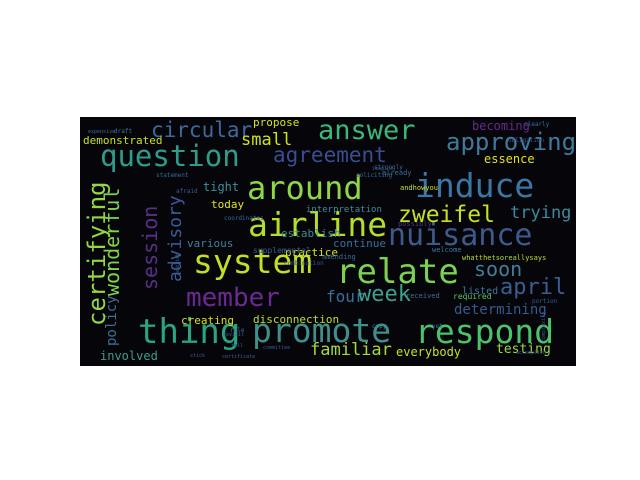 The height and width of the screenshot is (480, 640). What do you see at coordinates (318, 224) in the screenshot?
I see `word-airline: airline` at bounding box center [318, 224].